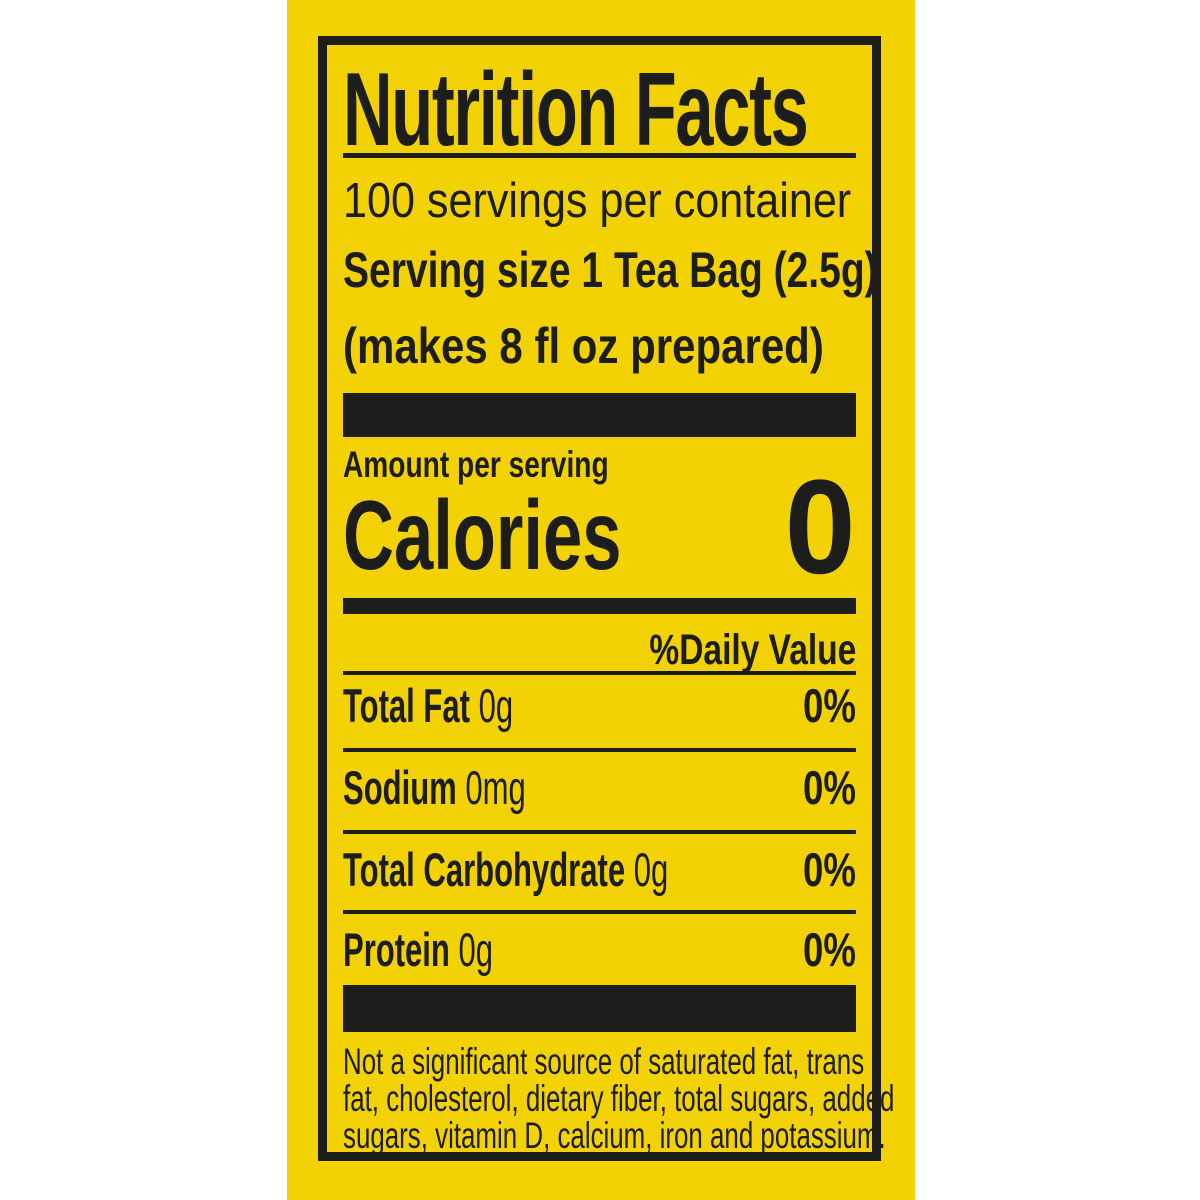  I want to click on nutrient-name: Total Carbohydrate, so click(484, 869).